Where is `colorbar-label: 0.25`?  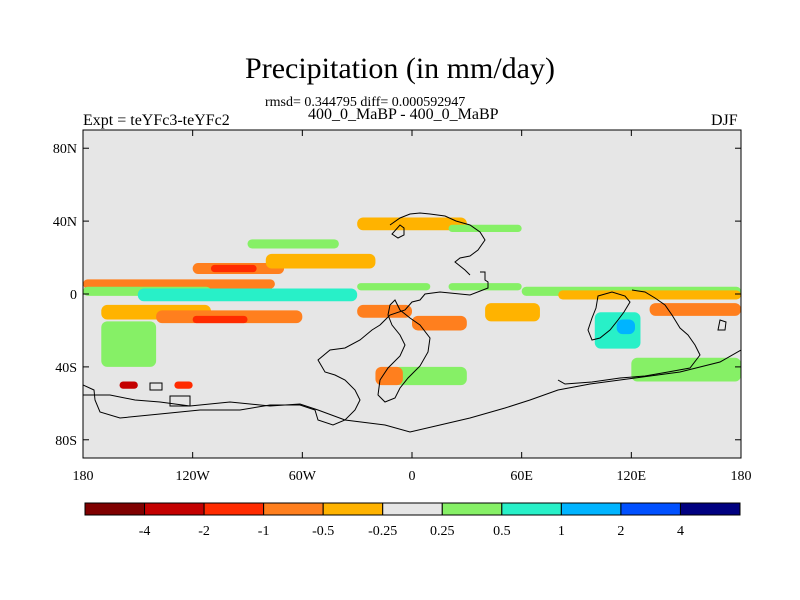
colorbar-label: 0.25 is located at coordinates (442, 531).